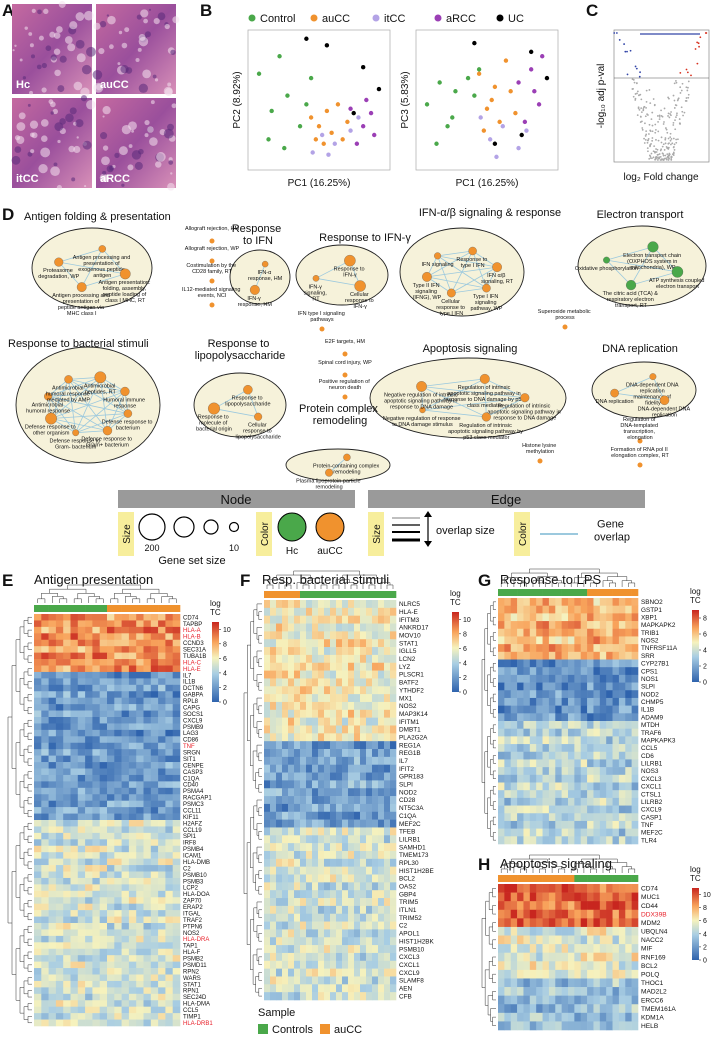  What do you see at coordinates (407, 879) in the screenshot?
I see `gene-label: BCL2` at bounding box center [407, 879].